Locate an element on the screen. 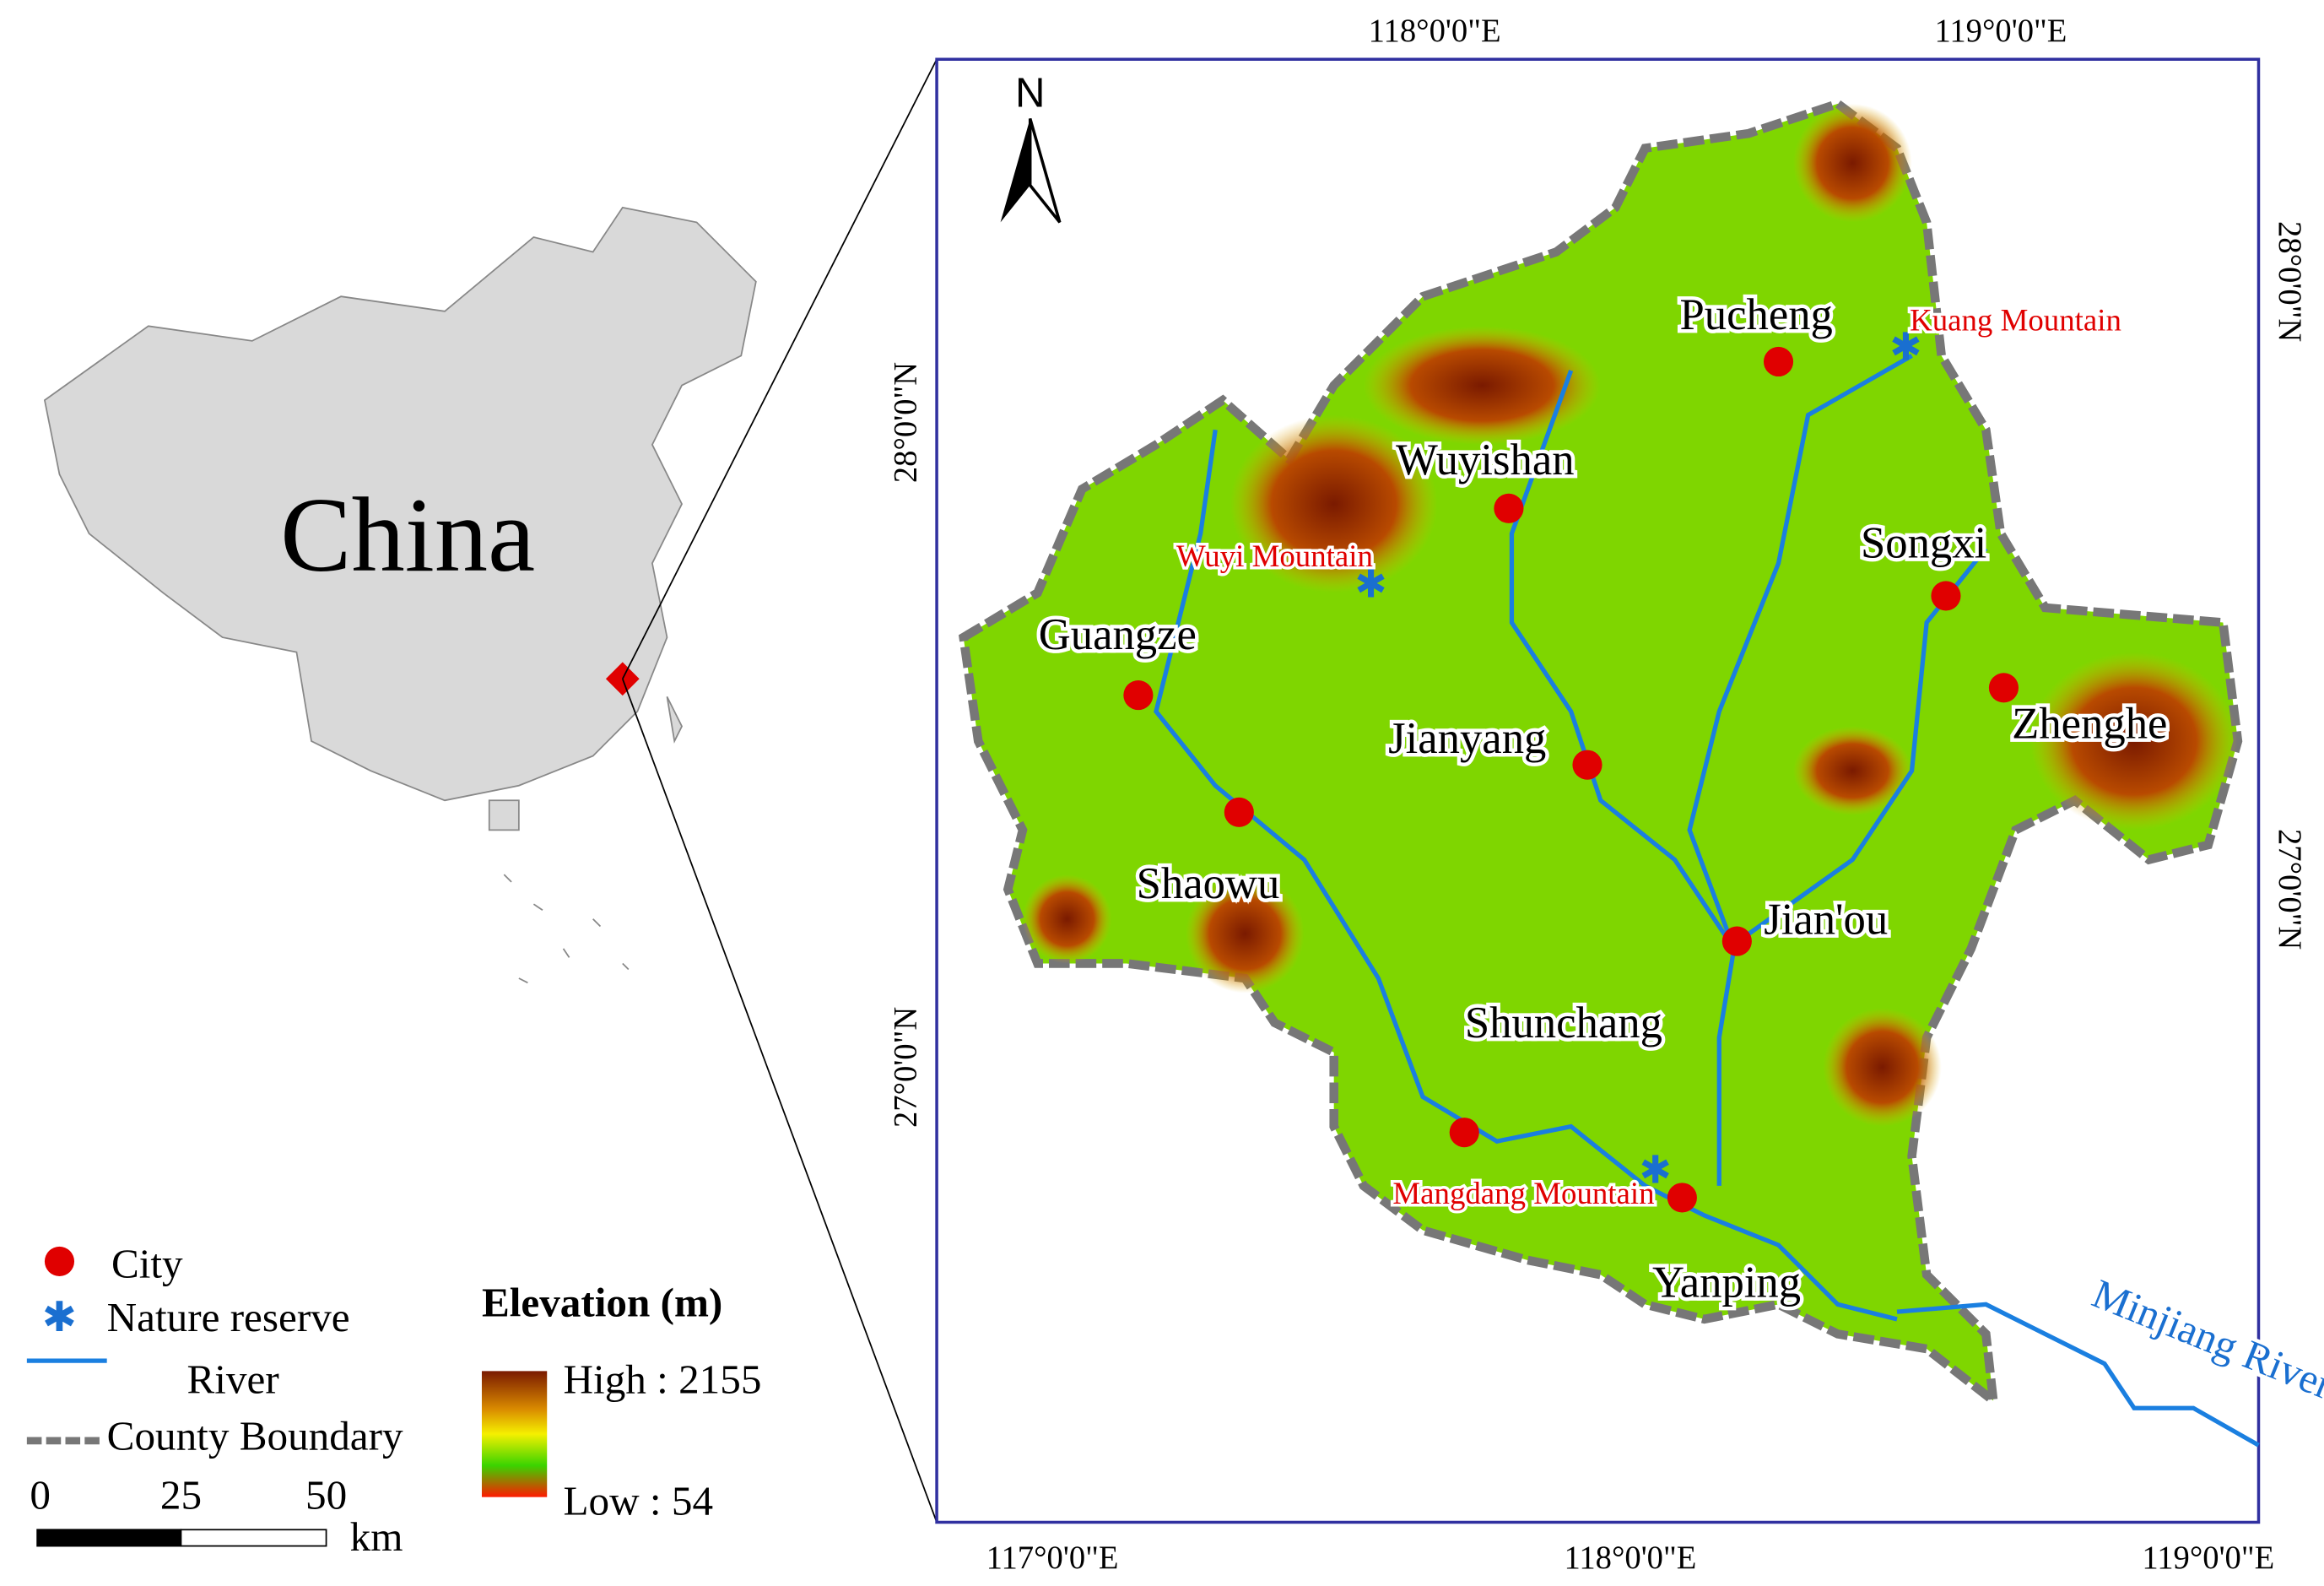 Image resolution: width=2324 pixels, height=1586 pixels. north-arrow: N is located at coordinates (1031, 146).